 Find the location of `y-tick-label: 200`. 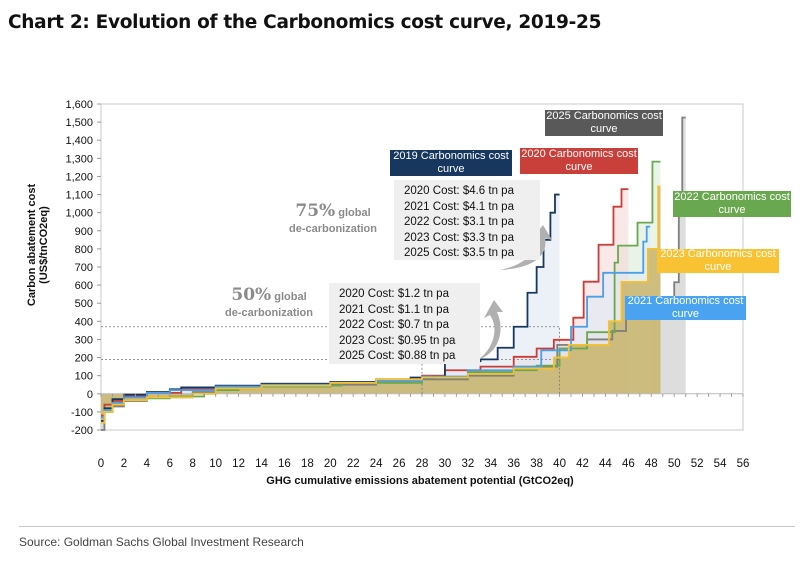

y-tick-label: 200 is located at coordinates (84, 359).